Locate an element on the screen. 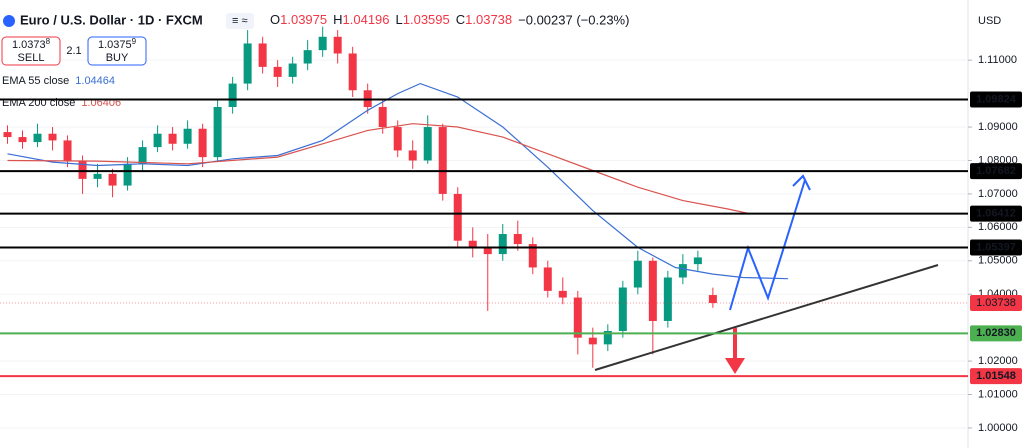 The width and height of the screenshot is (1024, 448). toggle-icon: ≡ ≈ is located at coordinates (240, 21).